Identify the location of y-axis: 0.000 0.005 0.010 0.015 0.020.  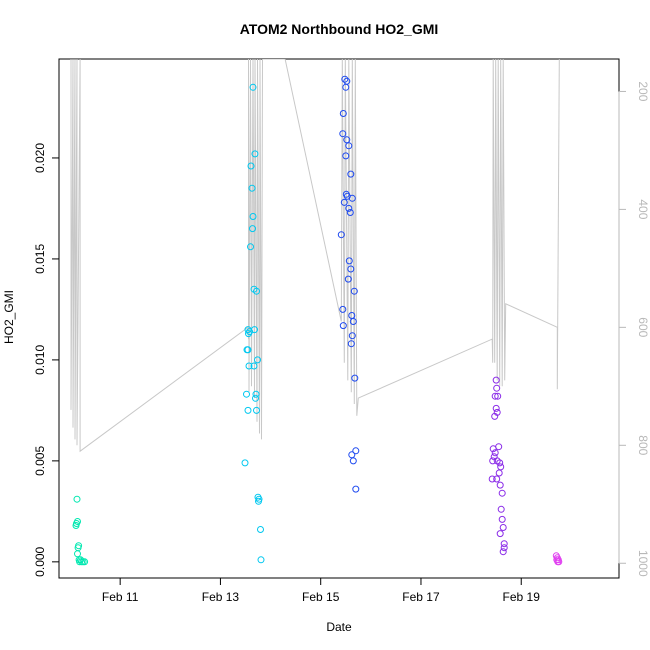
(46, 360).